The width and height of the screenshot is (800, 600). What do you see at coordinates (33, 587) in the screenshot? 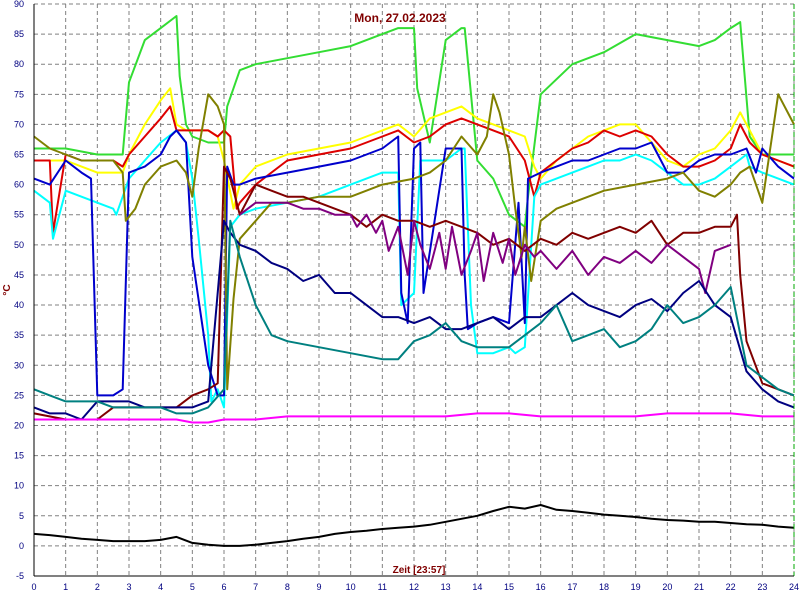
I see `x-tick-label: 0` at bounding box center [33, 587].